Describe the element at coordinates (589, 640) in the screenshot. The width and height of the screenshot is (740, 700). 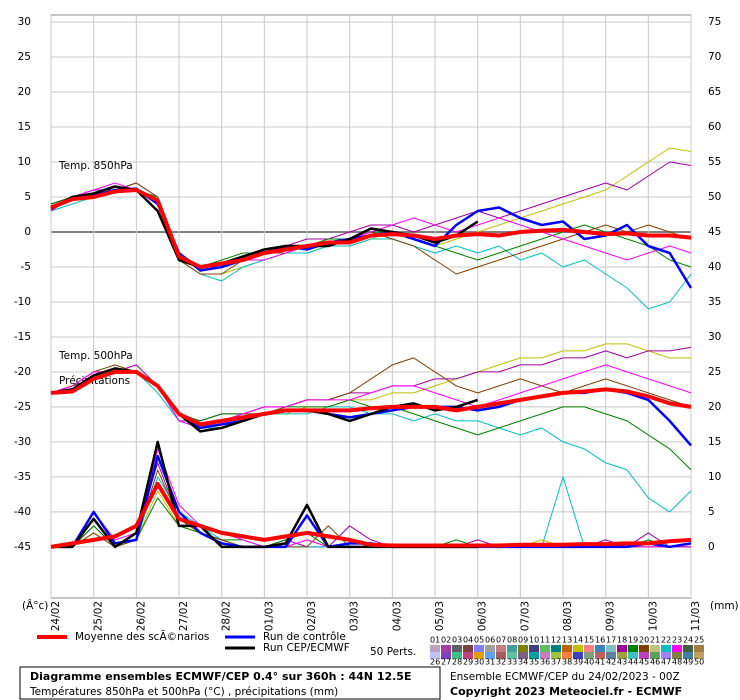
I see `pert-label: 15` at that location.